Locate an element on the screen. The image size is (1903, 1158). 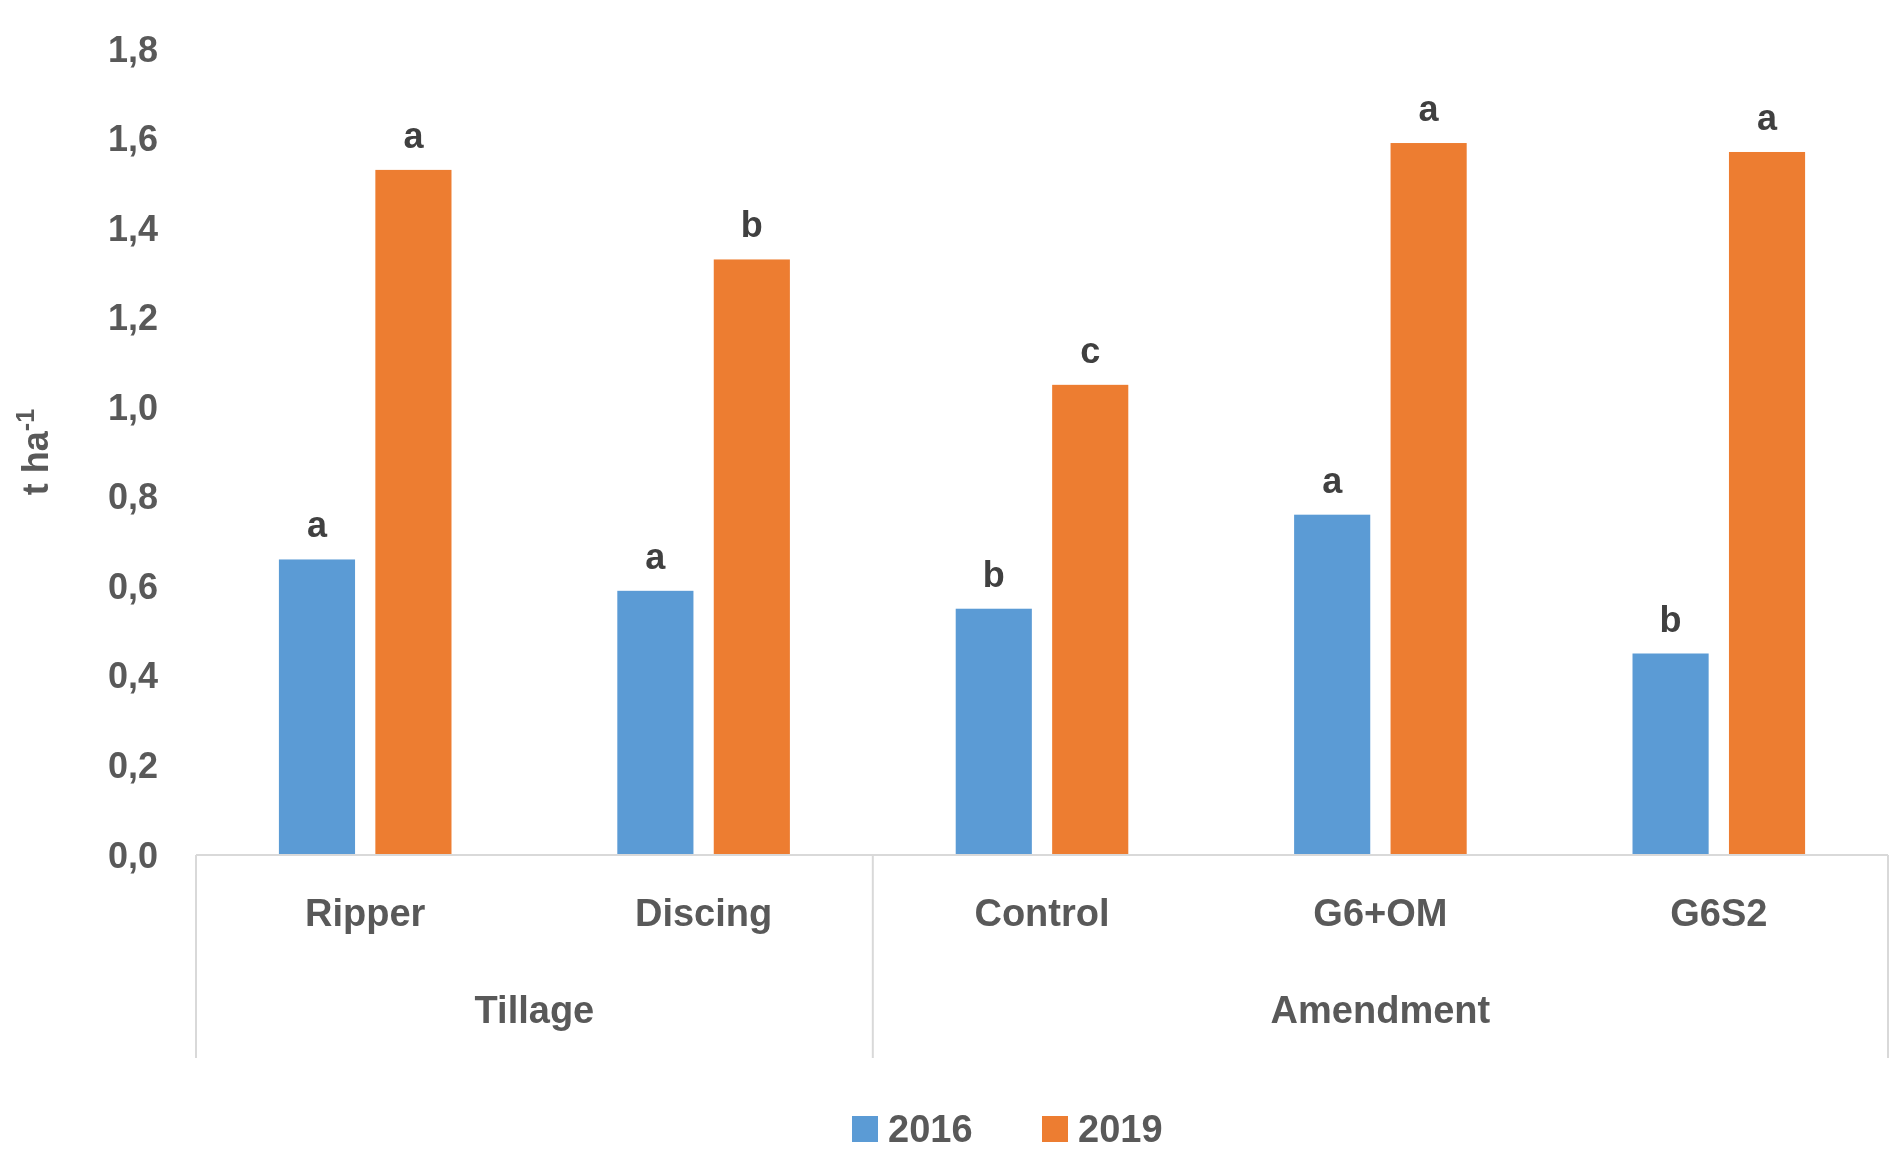
y-tick-label: 1,6 is located at coordinates (132, 139).